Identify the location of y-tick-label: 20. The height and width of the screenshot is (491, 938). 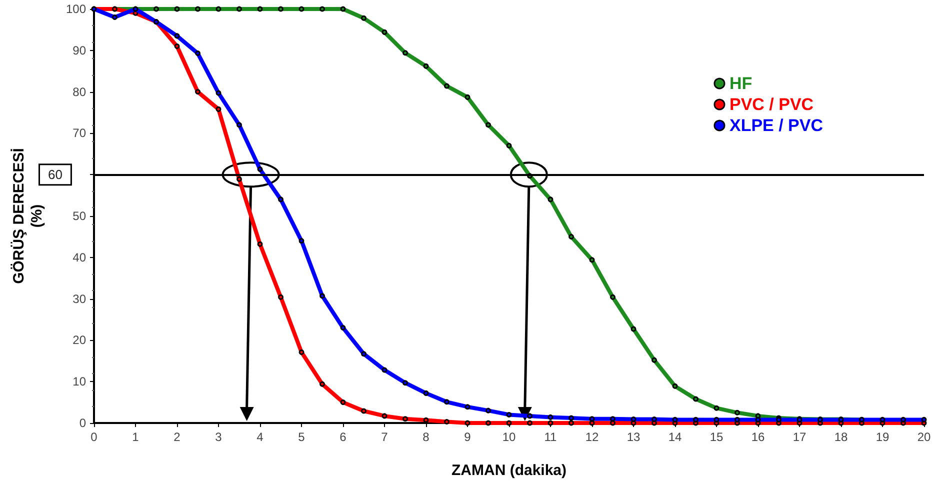
(79, 340).